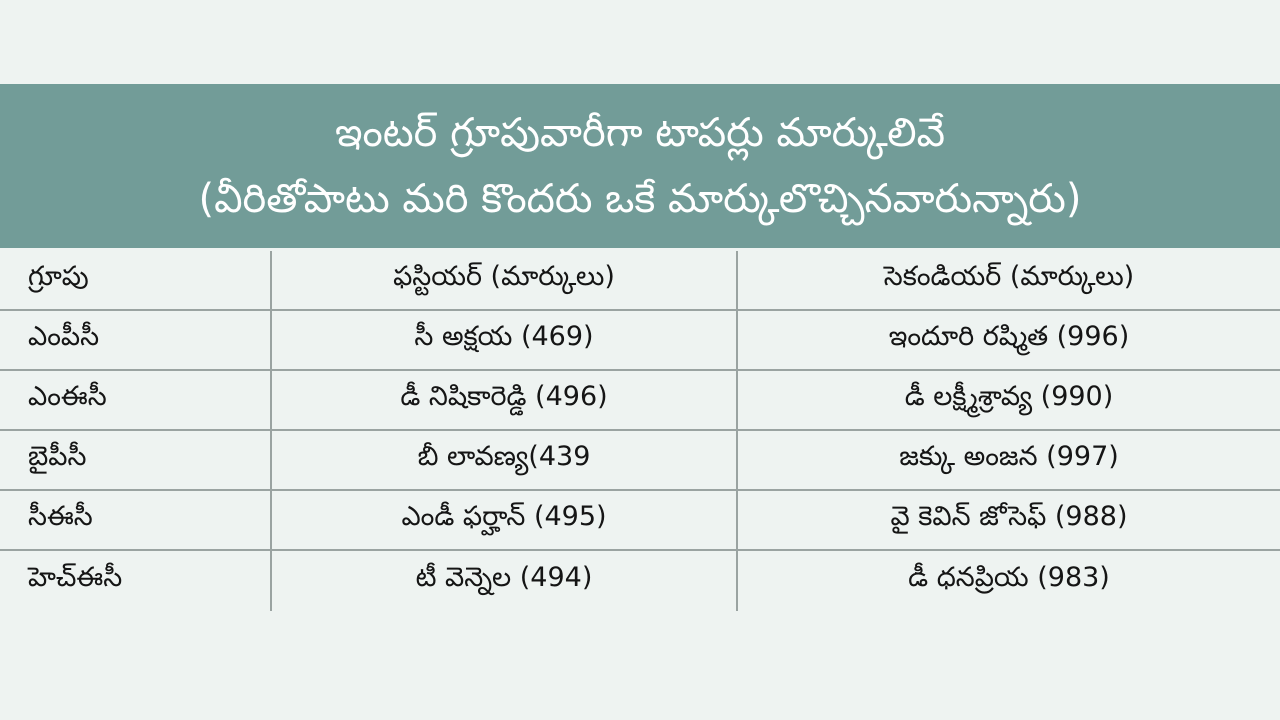  What do you see at coordinates (505, 520) in the screenshot?
I see `first-year-cell: ఎండీ ఫర్హాన్ (495)` at bounding box center [505, 520].